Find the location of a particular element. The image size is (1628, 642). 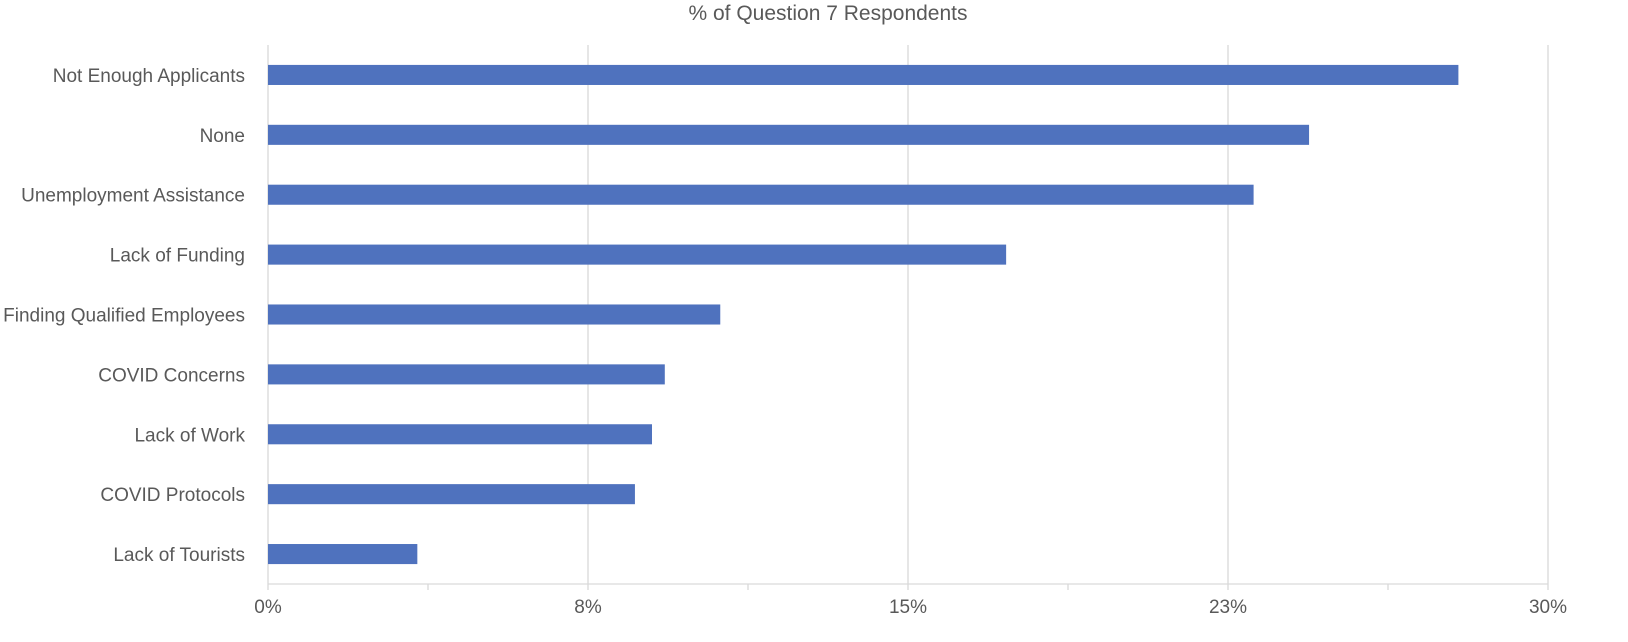

x-tick-labels: 0% 8% 15% 23% 30% is located at coordinates (910, 607).